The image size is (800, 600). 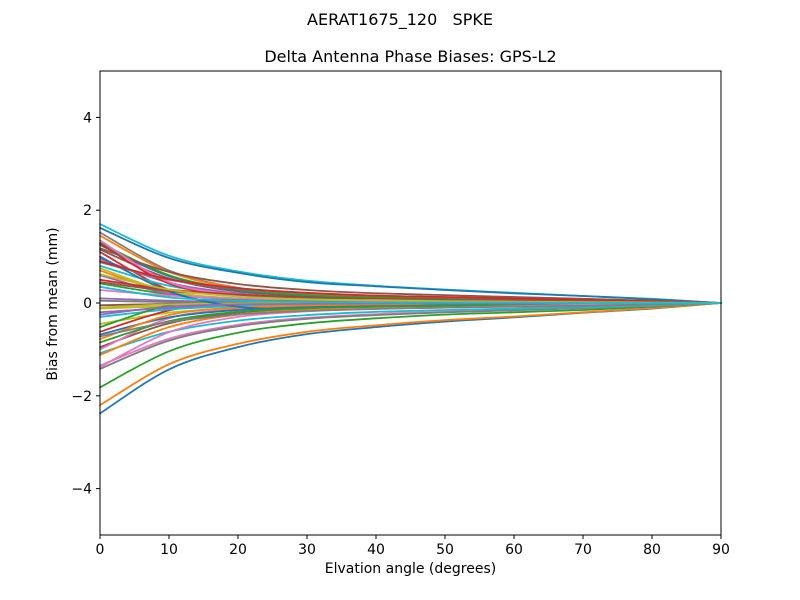 I want to click on y-tick-label: 4, so click(x=87, y=118).